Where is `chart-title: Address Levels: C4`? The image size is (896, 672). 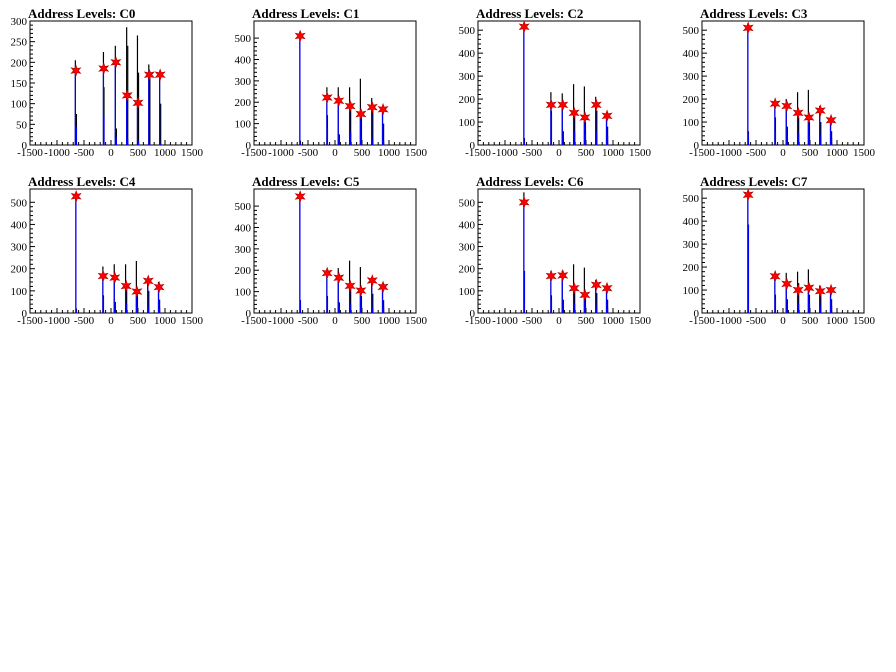
chart-title: Address Levels: C4 is located at coordinates (82, 181).